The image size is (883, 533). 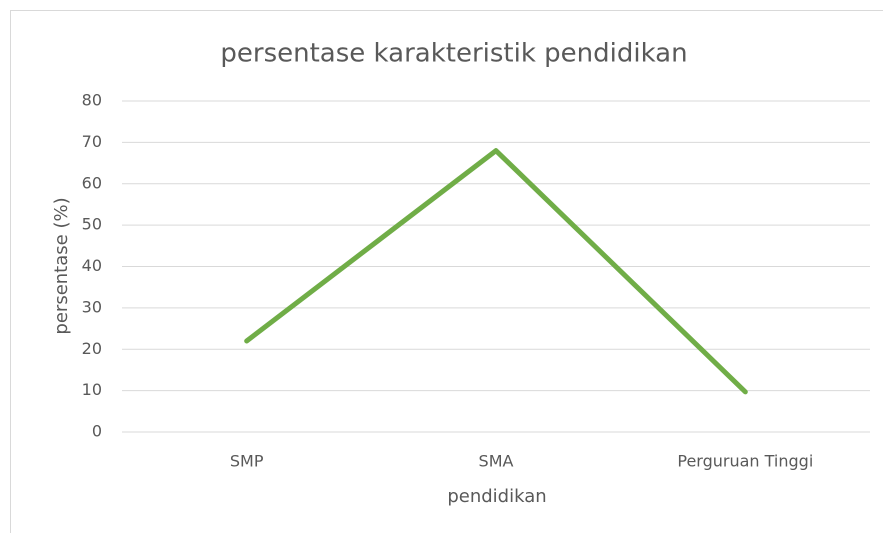 I want to click on y-tick-label: 70, so click(x=92, y=141).